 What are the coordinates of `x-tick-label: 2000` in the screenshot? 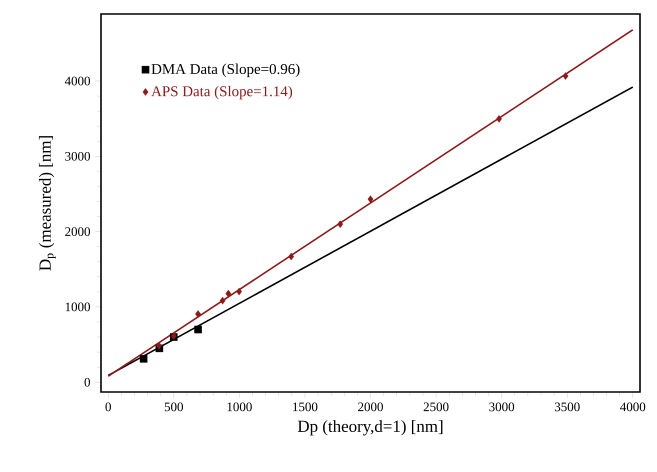 It's located at (370, 407).